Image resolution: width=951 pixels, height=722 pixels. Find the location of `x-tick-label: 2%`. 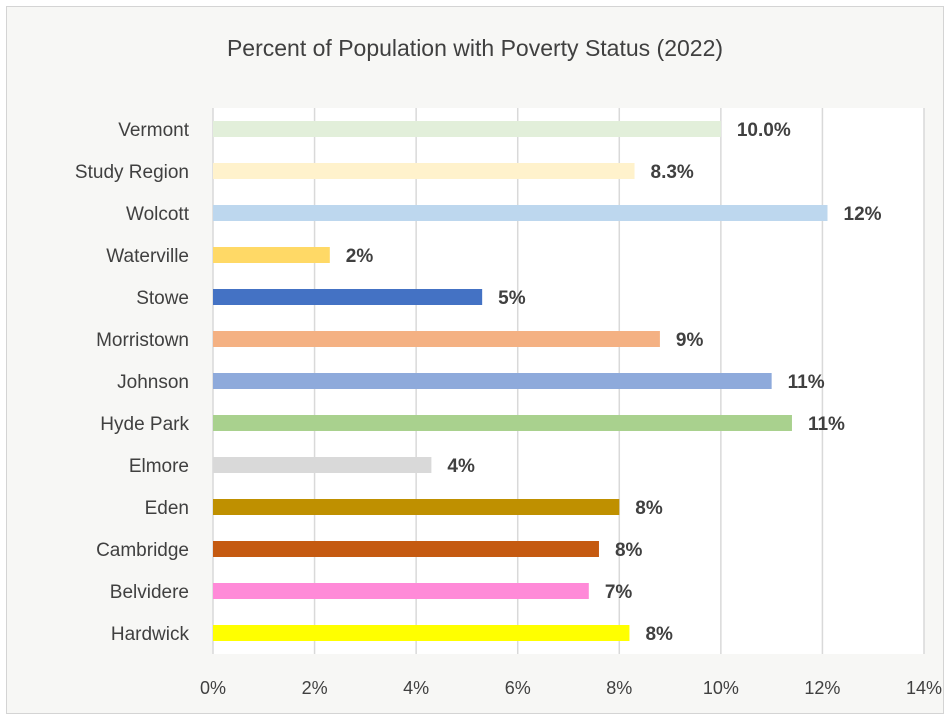

x-tick-label: 2% is located at coordinates (315, 688).